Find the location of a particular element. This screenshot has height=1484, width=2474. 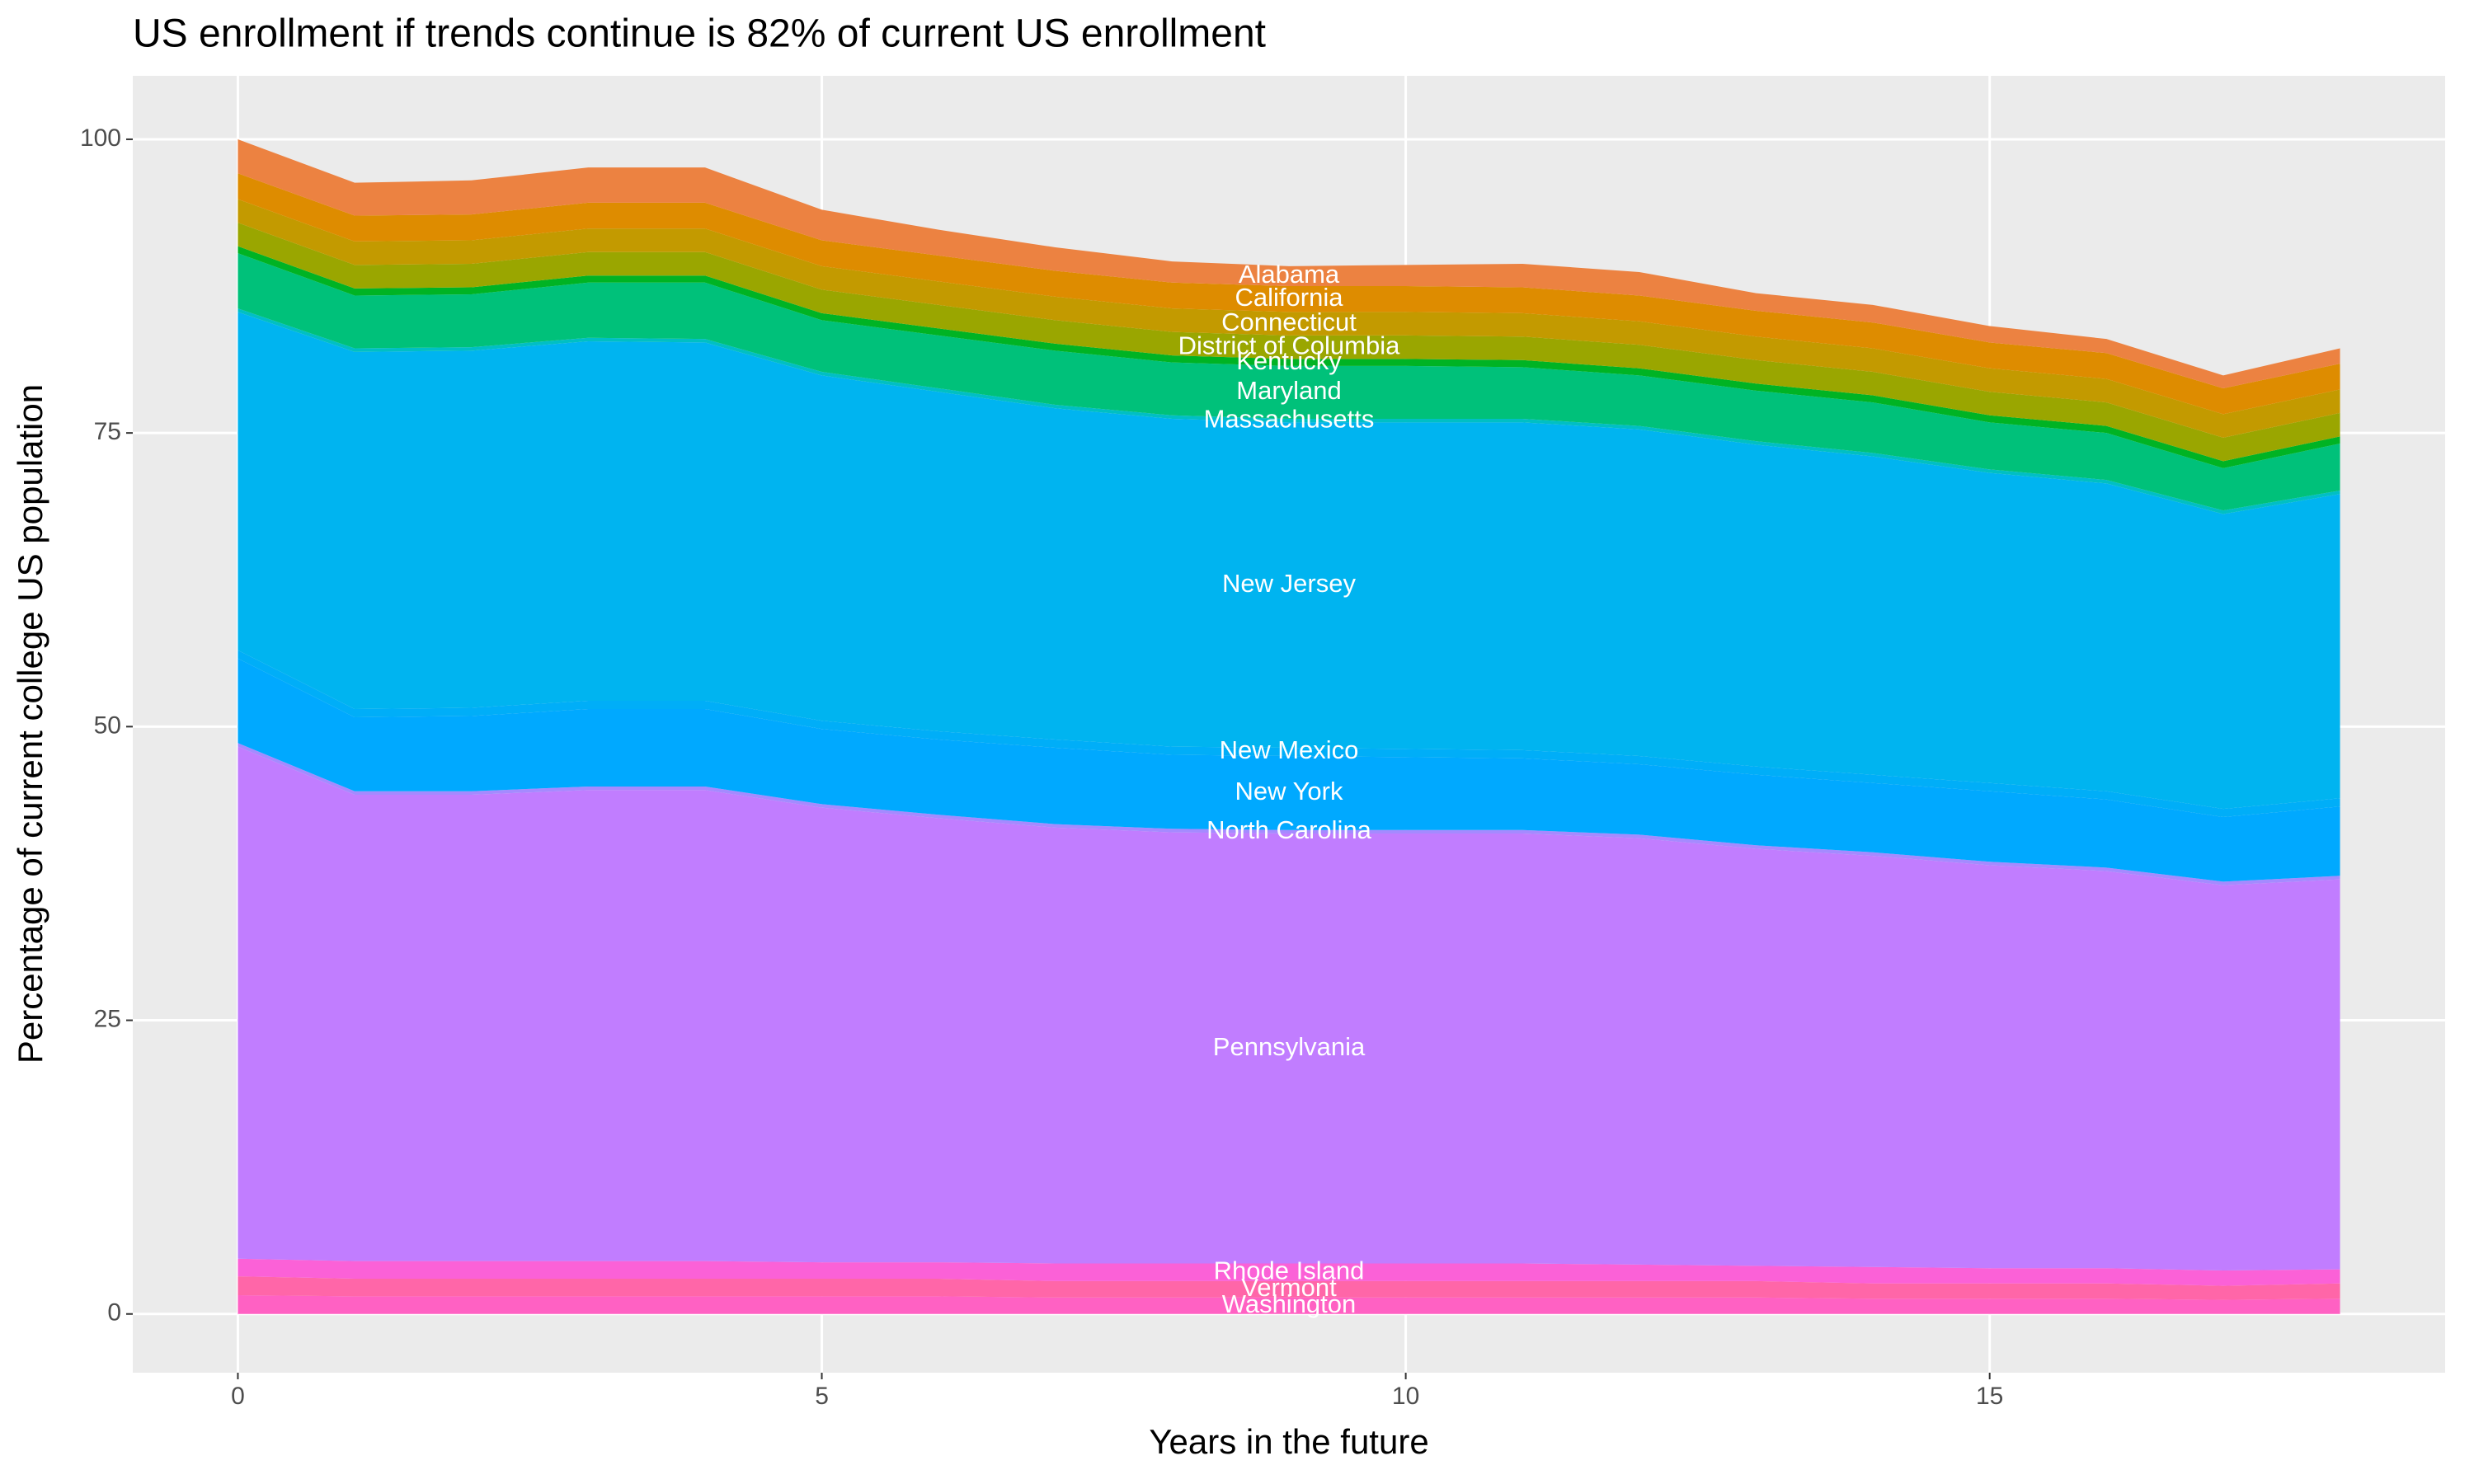

area-label: District of Columbia is located at coordinates (1289, 345).